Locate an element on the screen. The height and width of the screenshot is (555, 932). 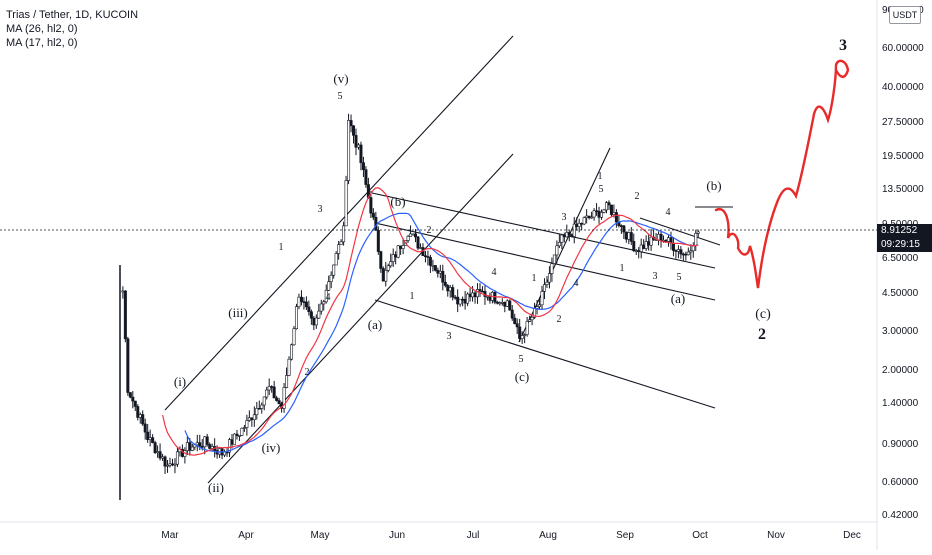
price-tick-label: 27.50000 is located at coordinates (903, 122).